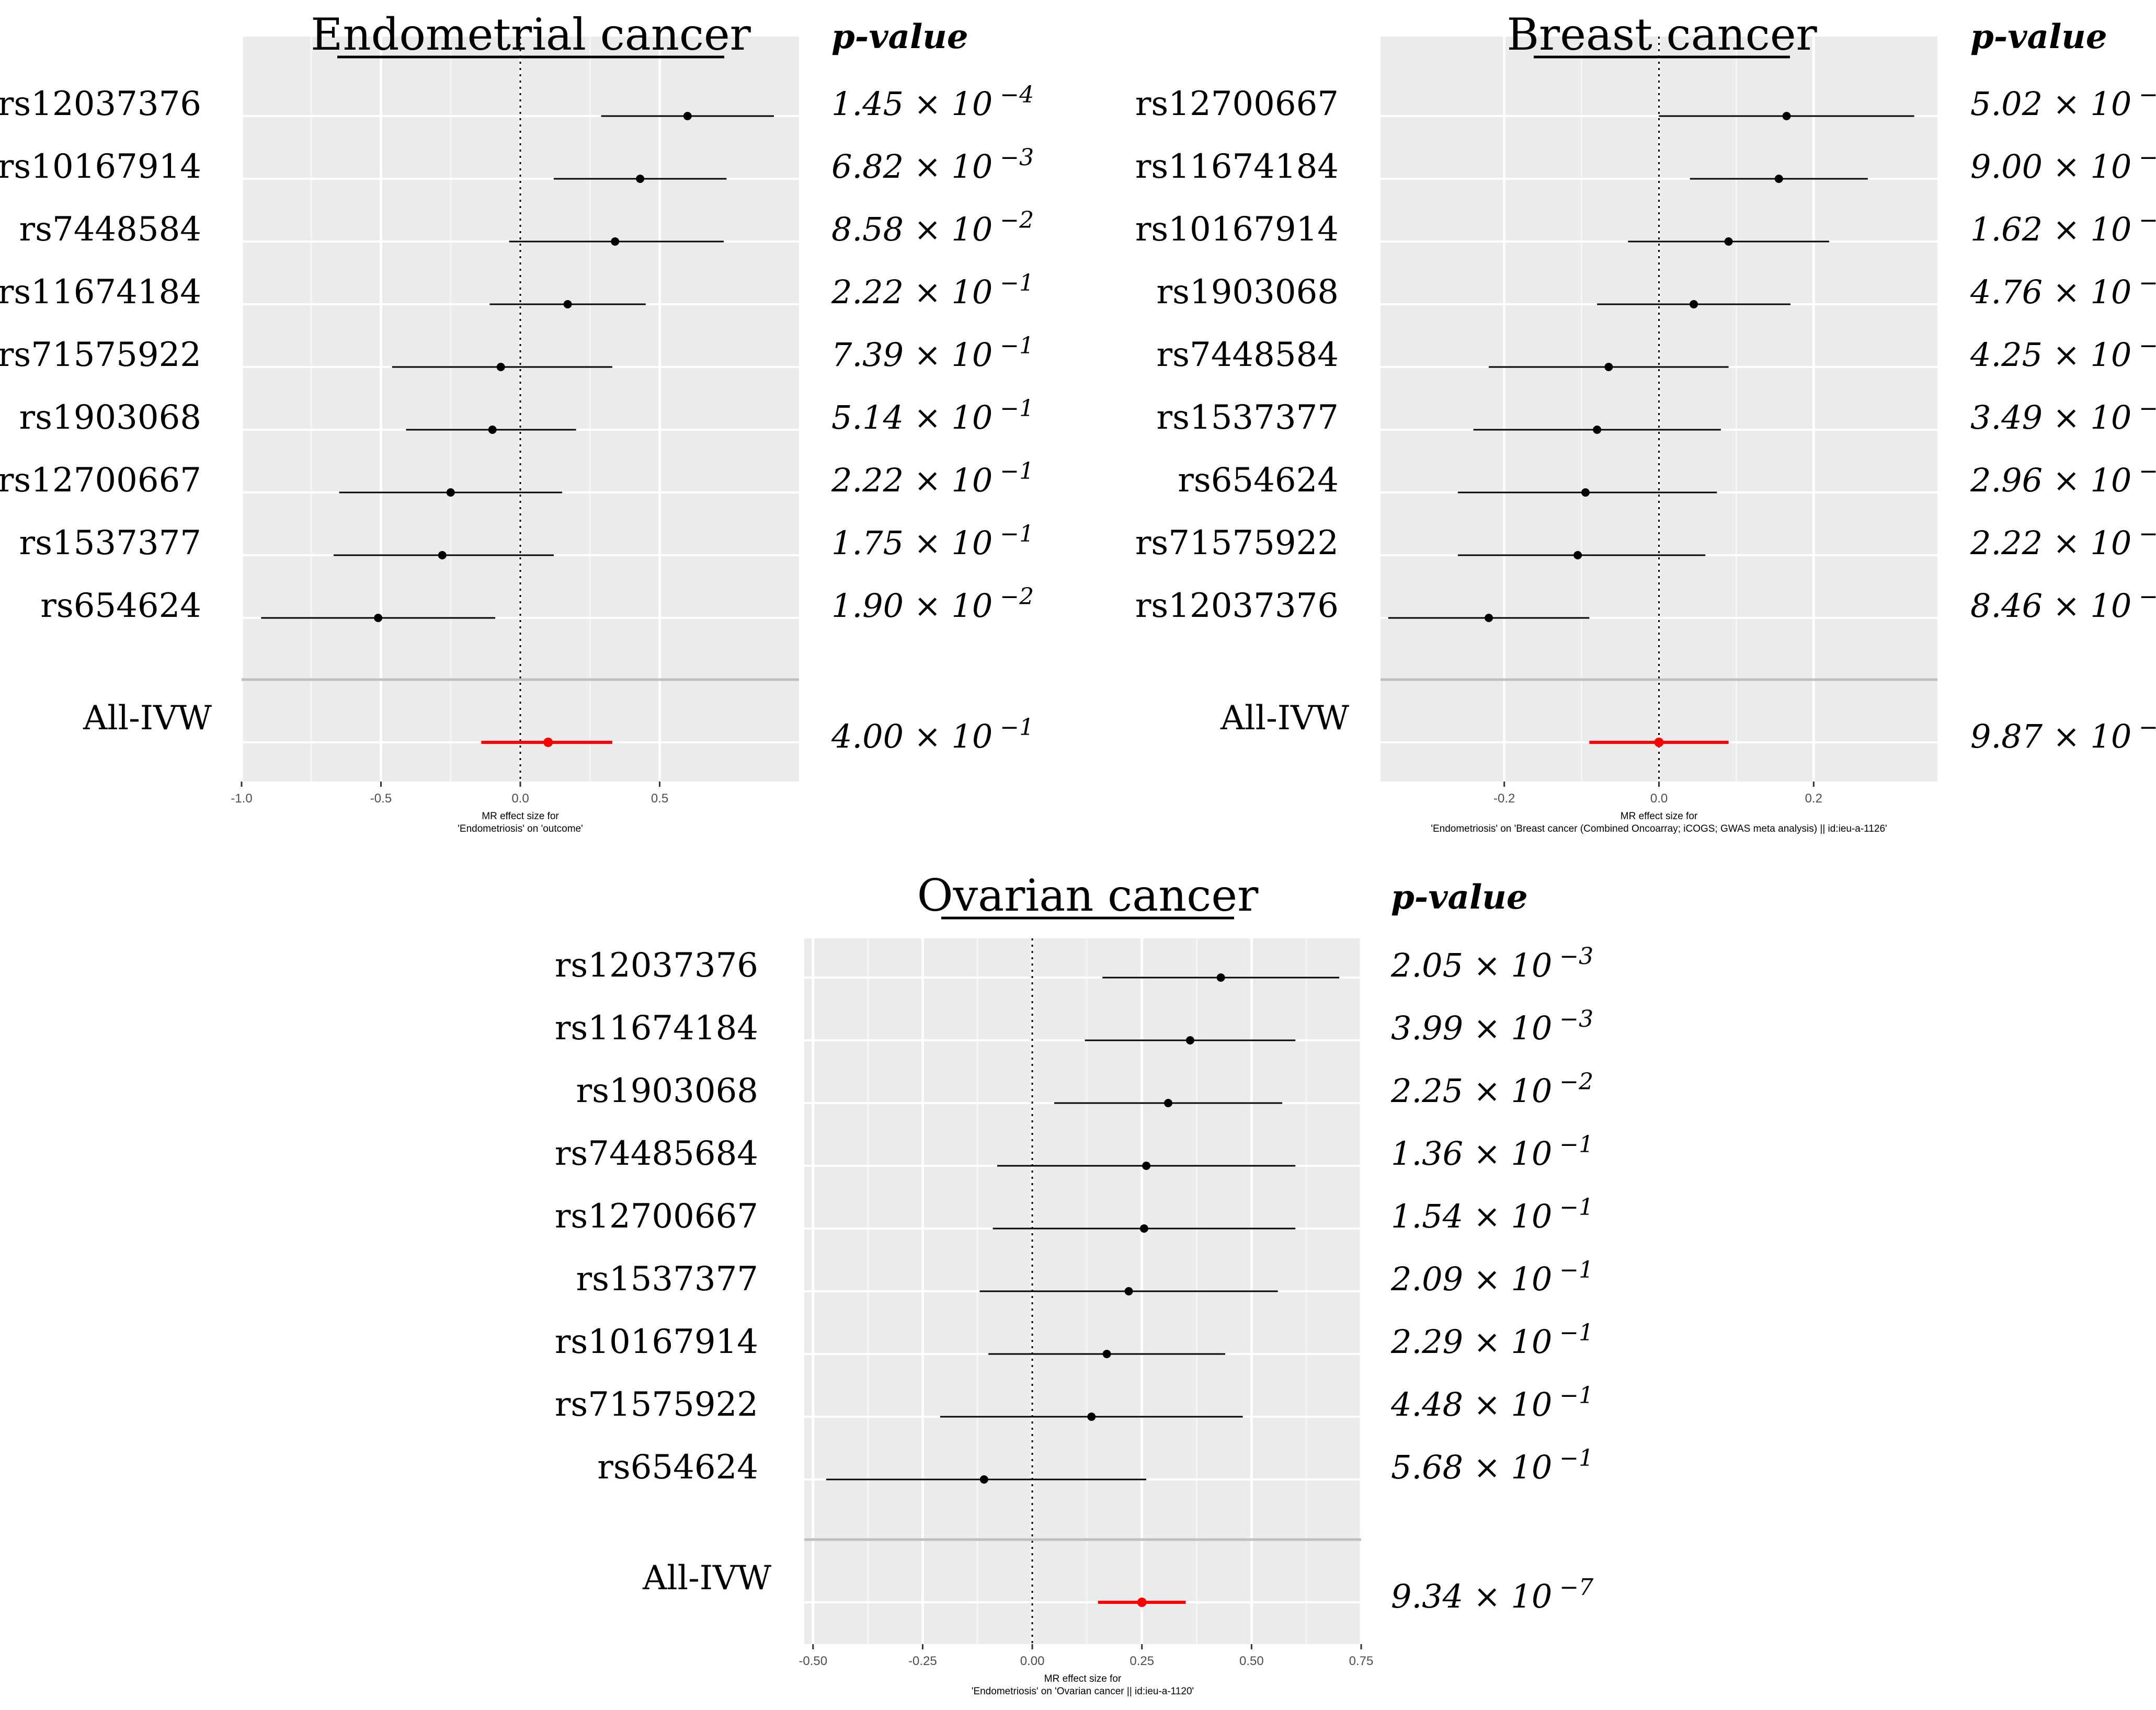 This screenshot has height=1710, width=2156. What do you see at coordinates (2063, 734) in the screenshot?
I see `p-value: 9.87 × 10 −1` at bounding box center [2063, 734].